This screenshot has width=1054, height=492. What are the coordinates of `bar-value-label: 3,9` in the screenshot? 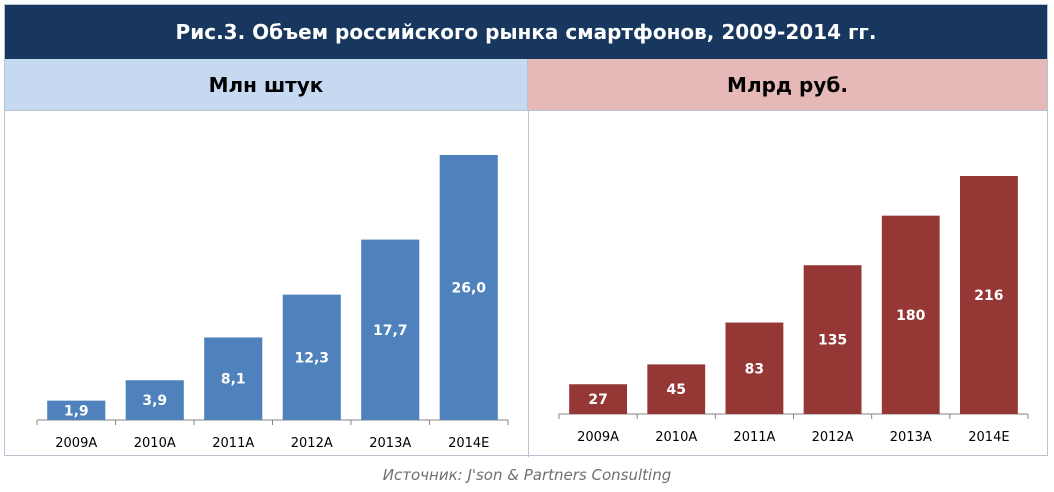 It's located at (154, 401).